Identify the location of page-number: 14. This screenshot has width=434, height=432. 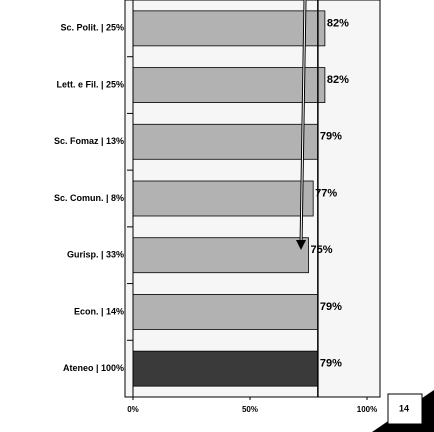
(404, 408).